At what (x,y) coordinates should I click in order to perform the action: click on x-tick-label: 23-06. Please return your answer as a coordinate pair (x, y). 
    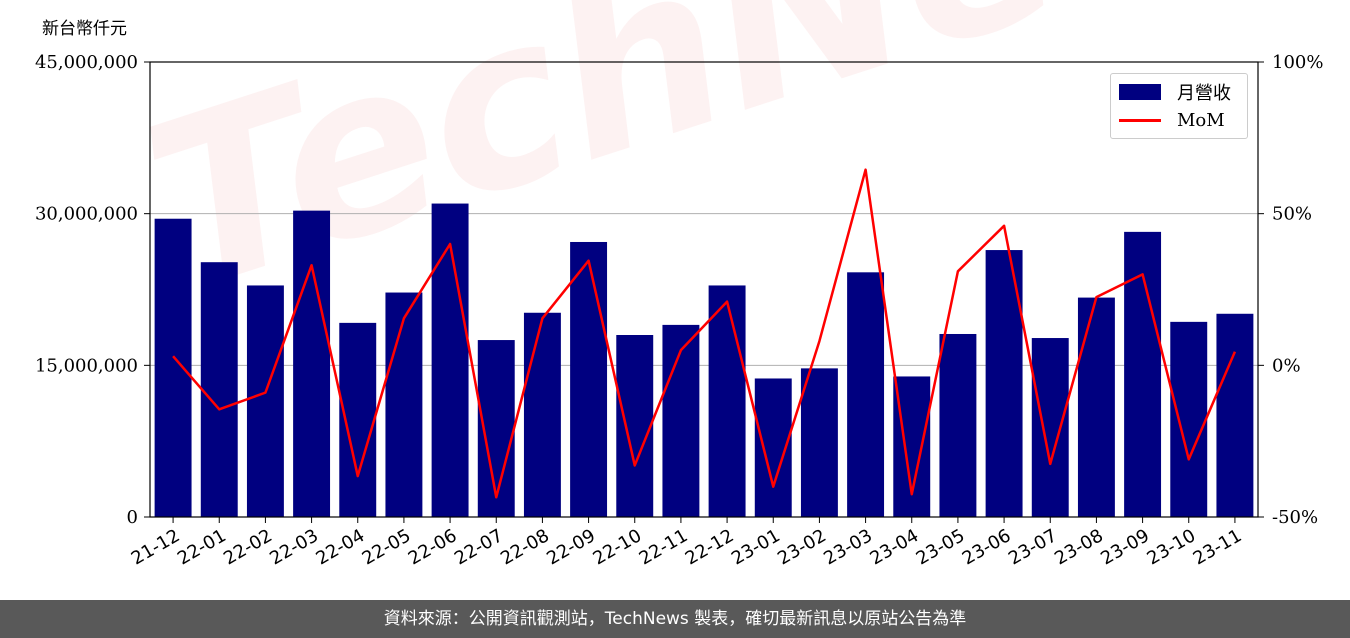
    Looking at the image, I should click on (987, 547).